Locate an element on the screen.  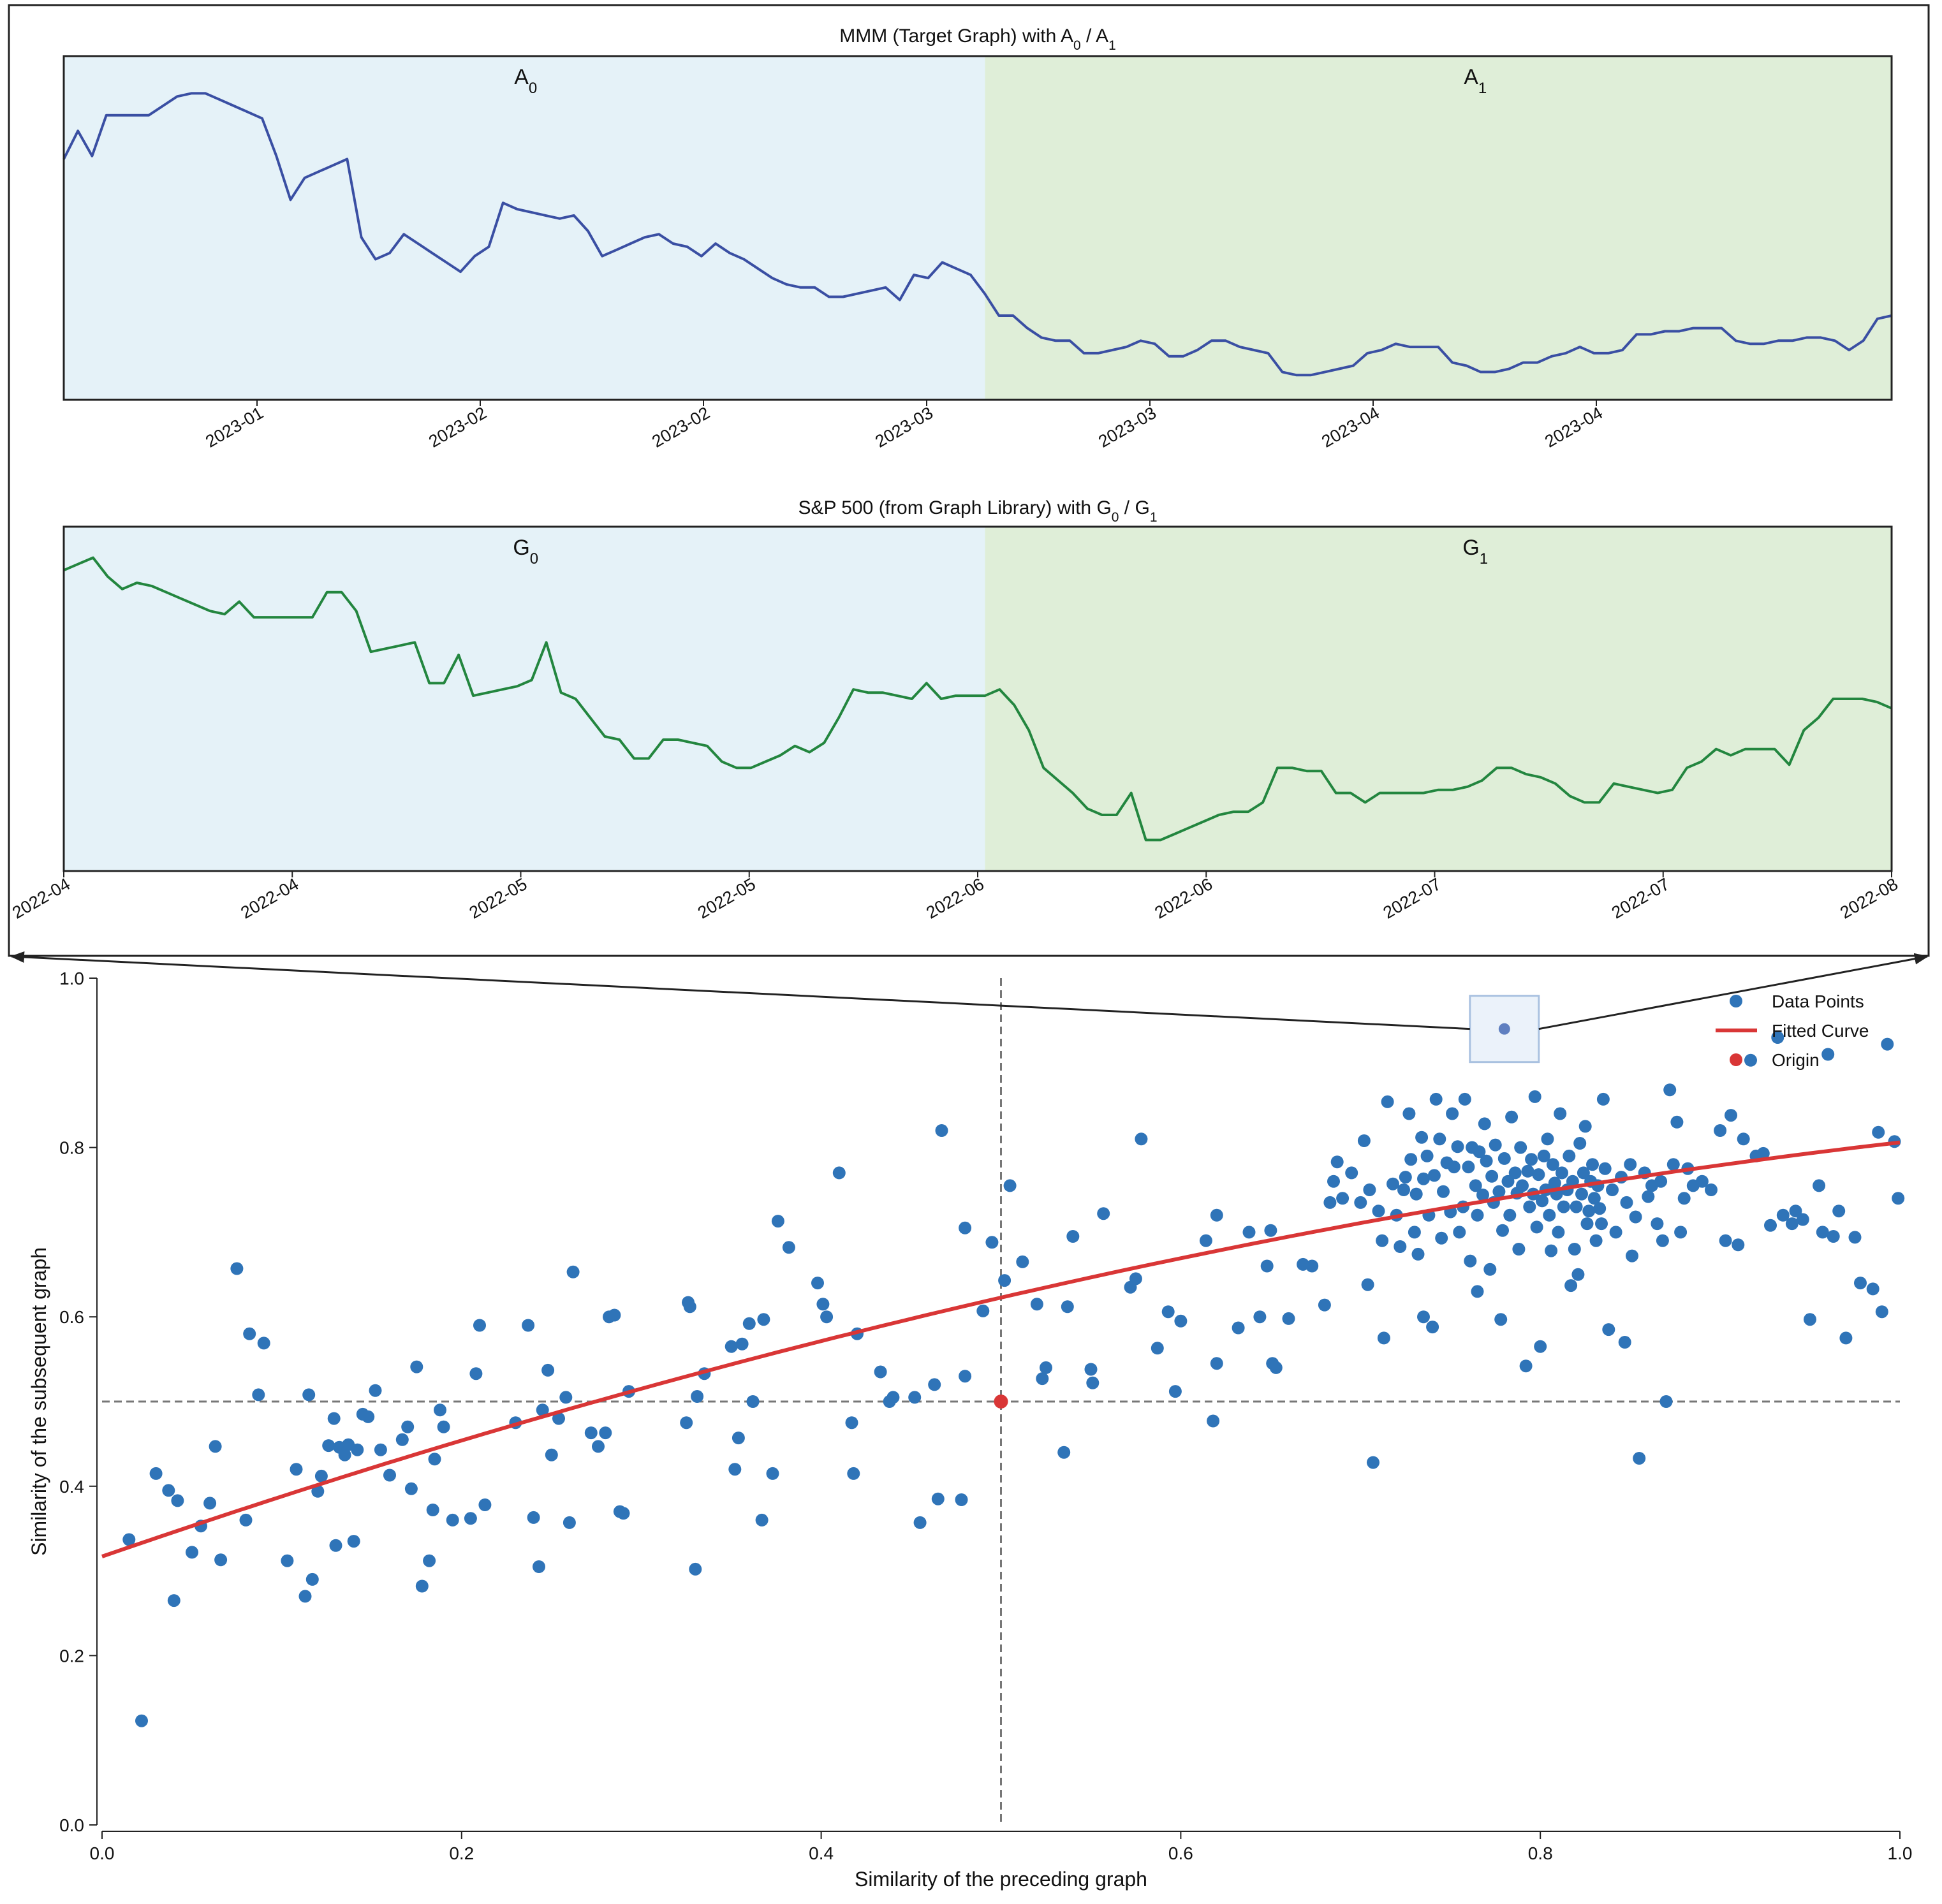
library-title-sub0: 0 is located at coordinates (1115, 517).